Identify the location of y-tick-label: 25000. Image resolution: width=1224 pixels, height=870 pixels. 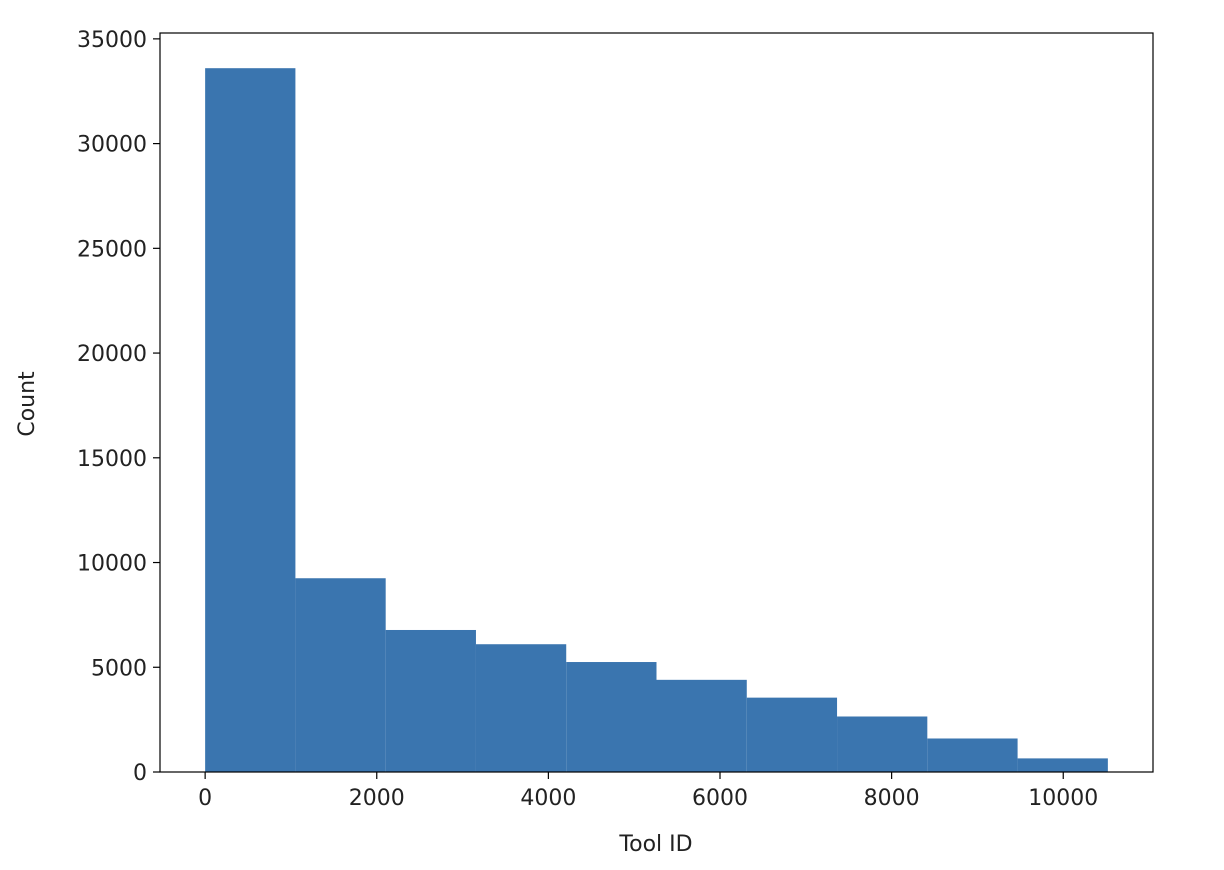
(112, 249).